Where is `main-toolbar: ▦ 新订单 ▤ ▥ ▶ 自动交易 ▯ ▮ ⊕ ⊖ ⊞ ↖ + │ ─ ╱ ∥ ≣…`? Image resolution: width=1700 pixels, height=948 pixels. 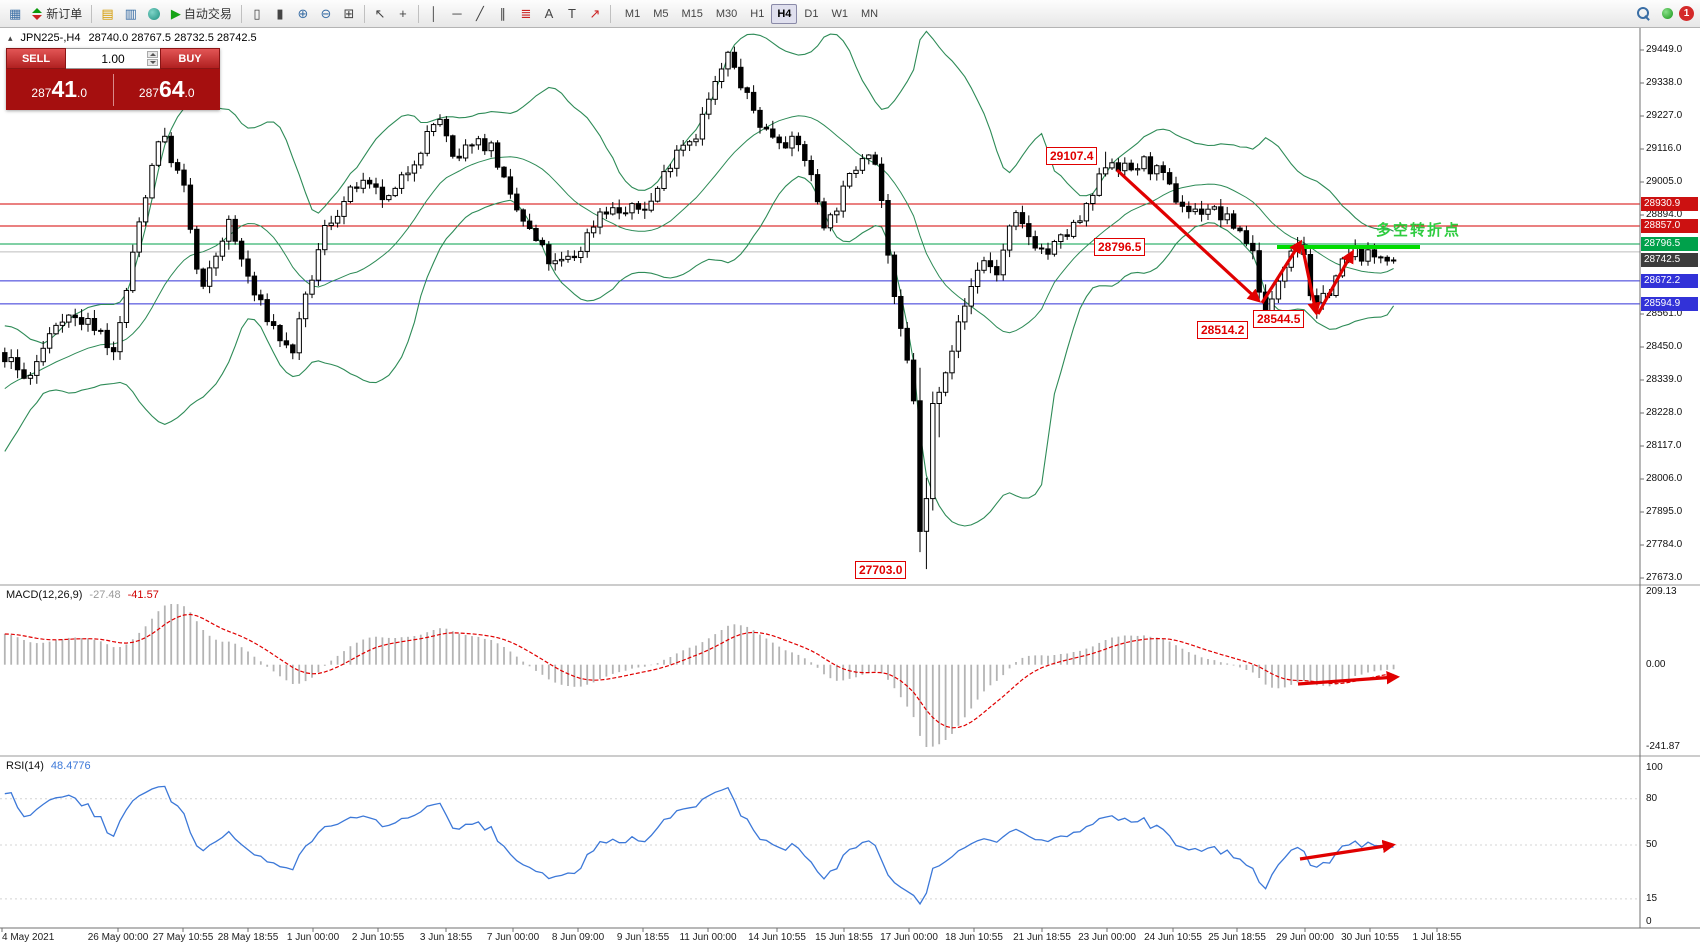 main-toolbar: ▦ 新订单 ▤ ▥ ▶ 自动交易 ▯ ▮ ⊕ ⊖ ⊞ ↖ + │ ─ ╱ ∥ ≣… is located at coordinates (850, 14).